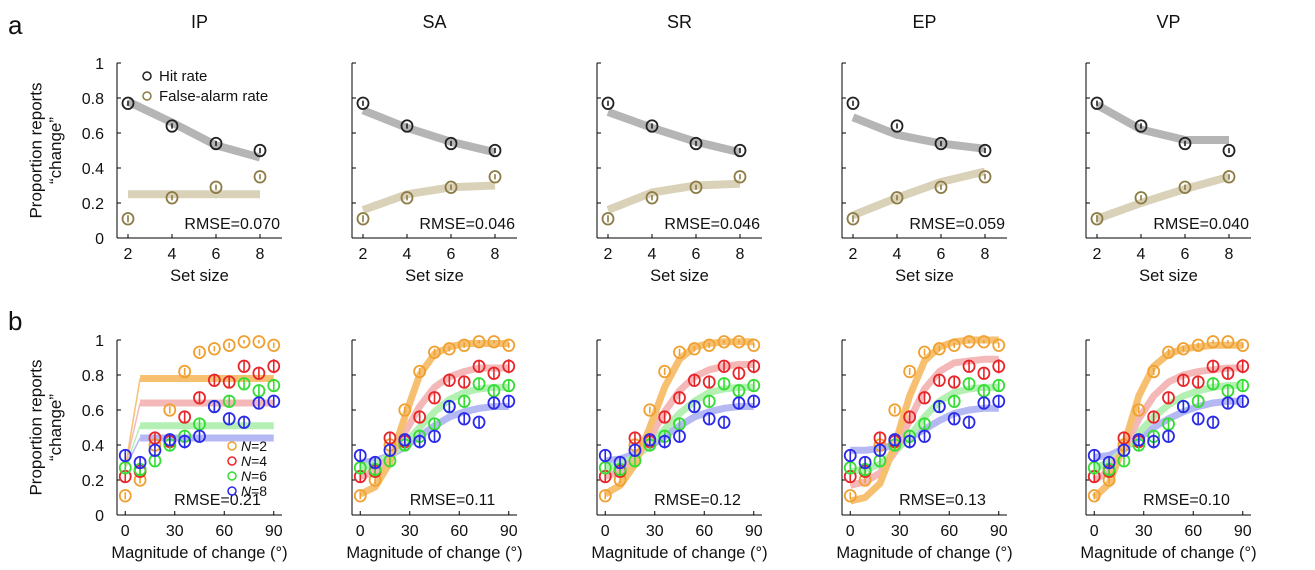 This screenshot has height=570, width=1315. I want to click on fit-N=2, so click(199, 421).